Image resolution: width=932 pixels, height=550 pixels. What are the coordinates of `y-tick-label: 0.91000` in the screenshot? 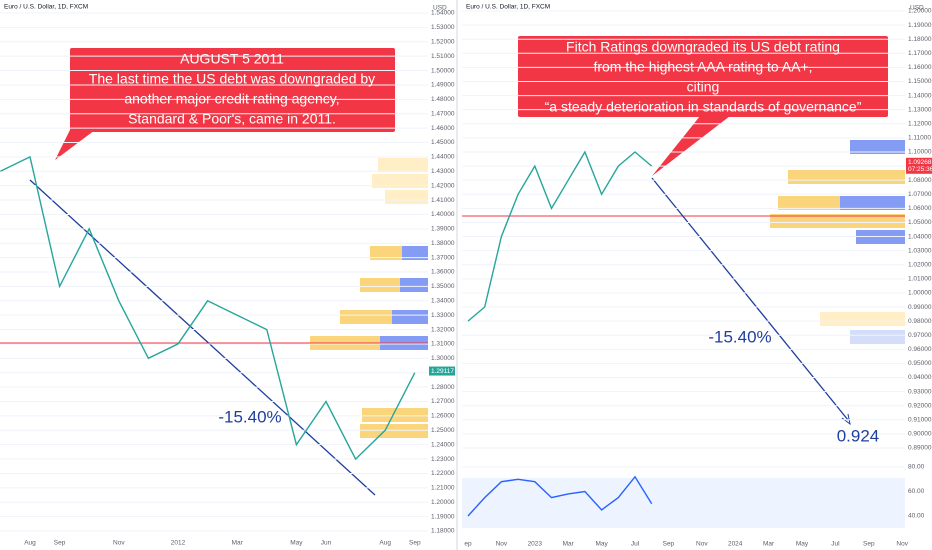 It's located at (920, 420).